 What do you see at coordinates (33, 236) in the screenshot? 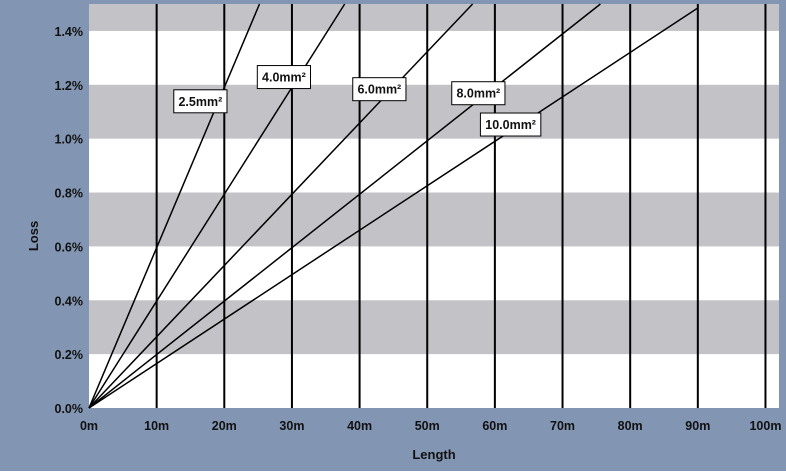
I see `y-axis-title: Loss` at bounding box center [33, 236].